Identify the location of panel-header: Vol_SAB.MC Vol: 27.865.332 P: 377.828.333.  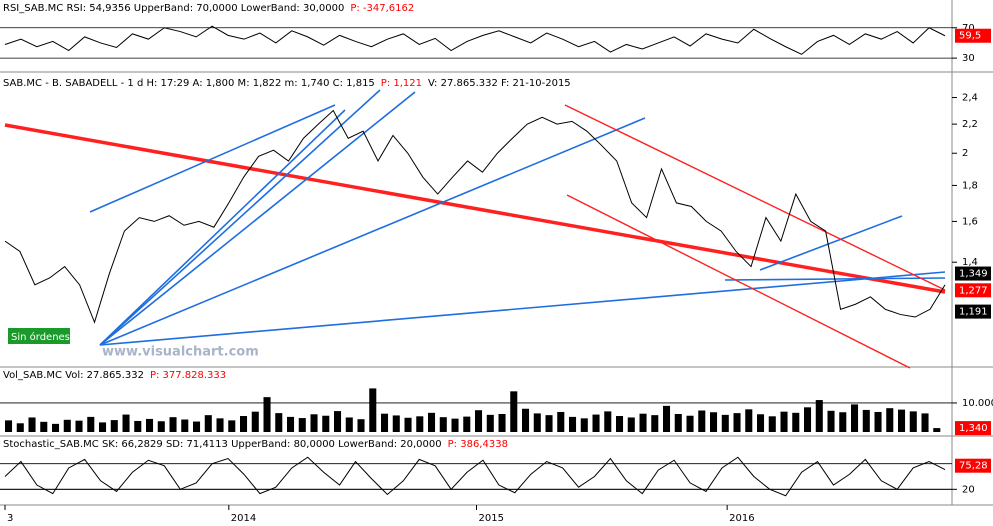
(114, 375).